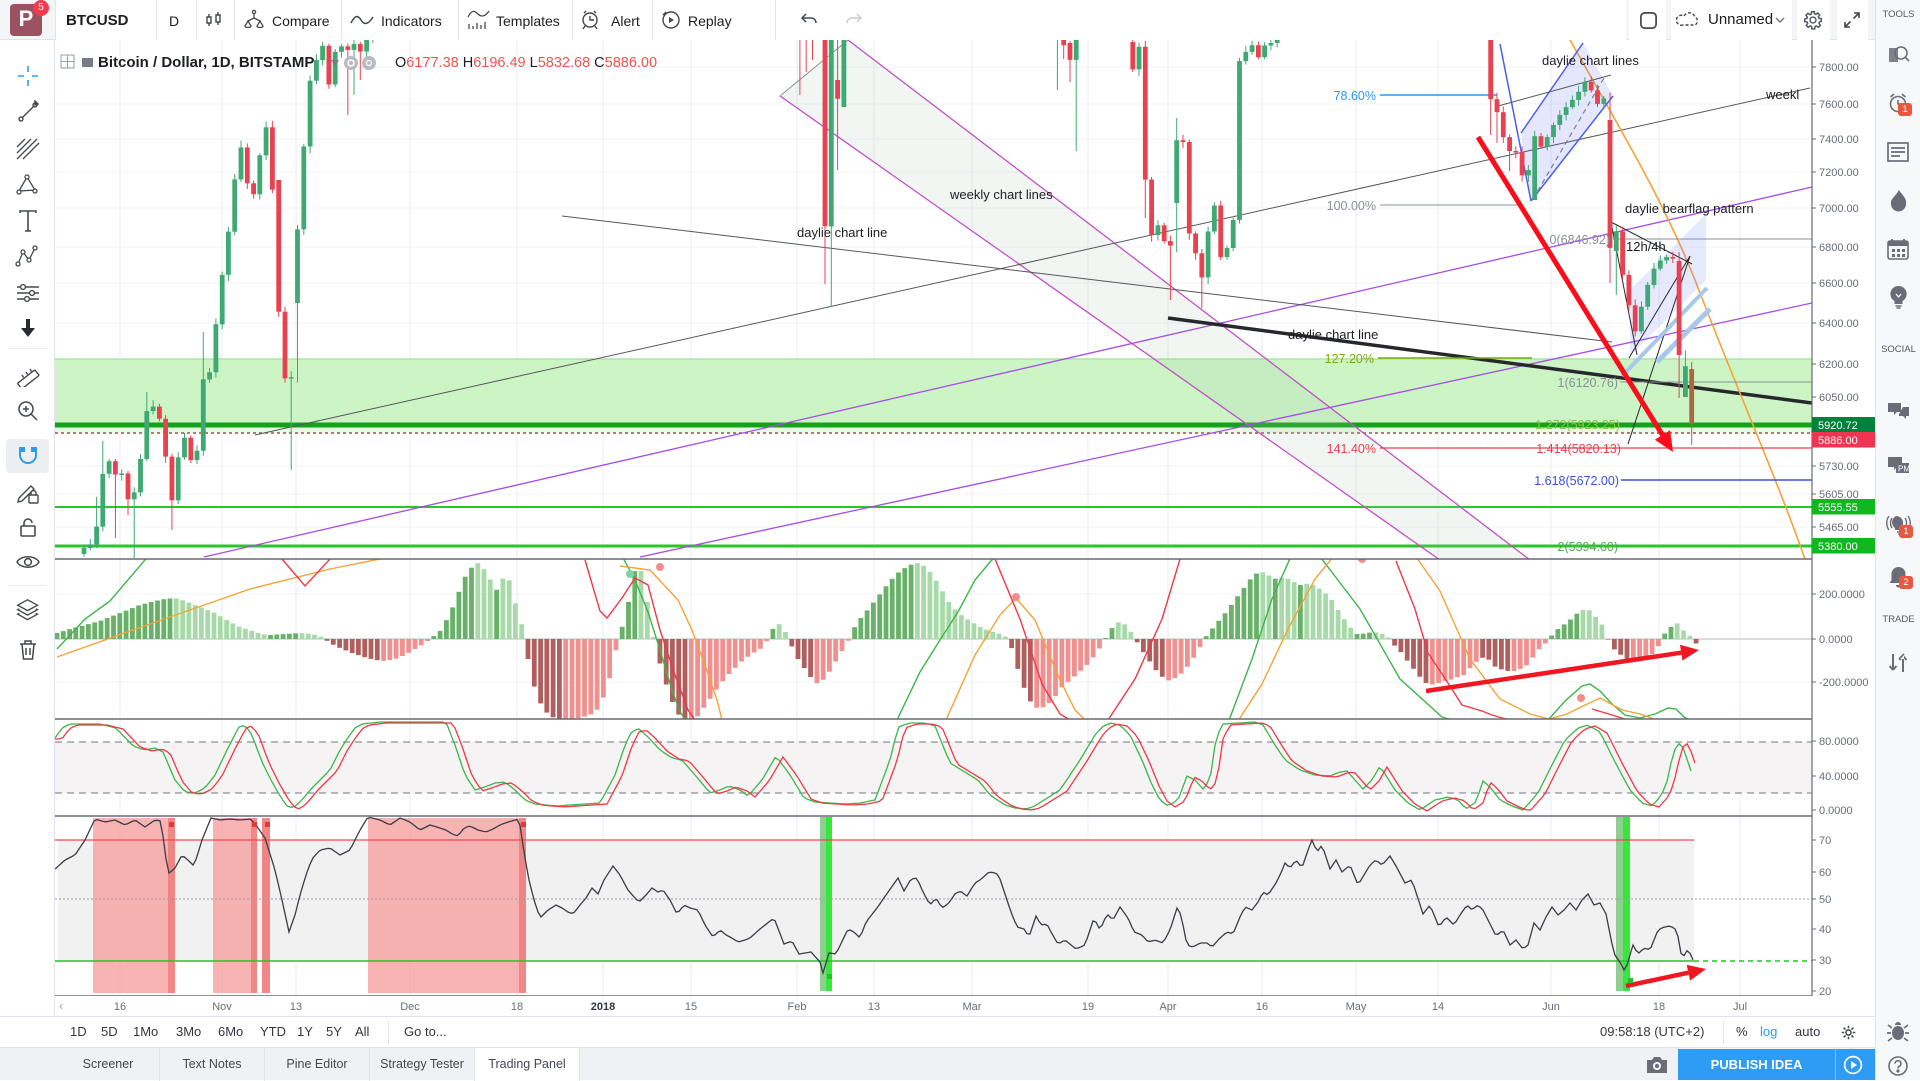 This screenshot has height=1081, width=1920. Describe the element at coordinates (1351, 206) in the screenshot. I see `svg-text: 100.00%` at that location.